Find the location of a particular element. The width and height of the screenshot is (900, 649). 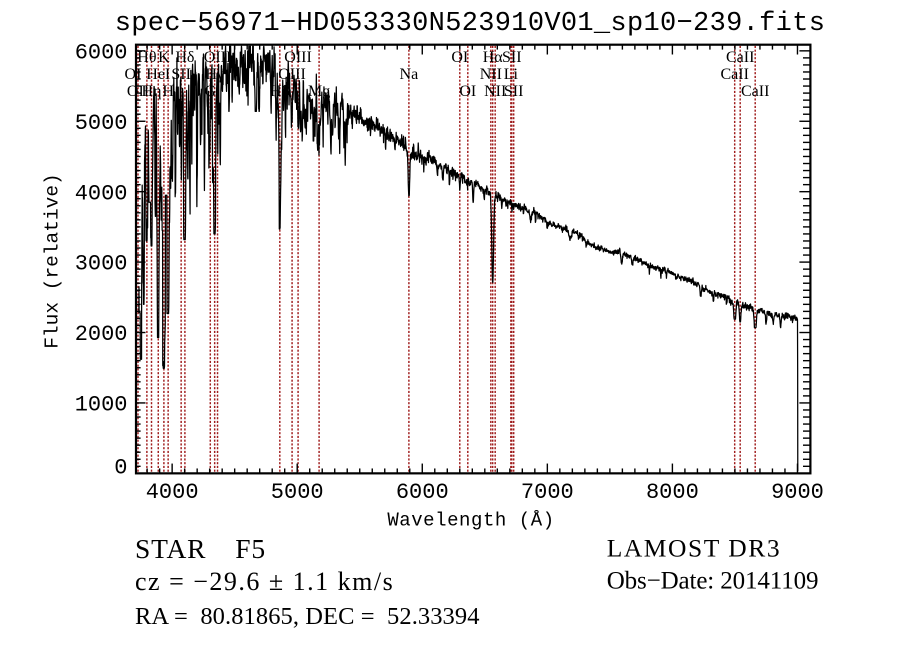

svg-text: Obs−Date: 20141109 is located at coordinates (713, 580).